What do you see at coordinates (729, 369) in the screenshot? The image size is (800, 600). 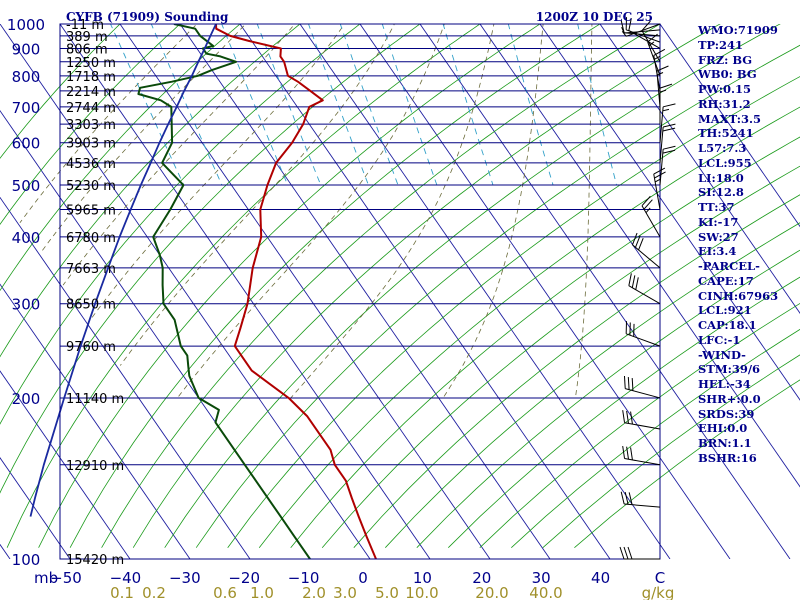 I see `index-item: STM:39/6` at bounding box center [729, 369].